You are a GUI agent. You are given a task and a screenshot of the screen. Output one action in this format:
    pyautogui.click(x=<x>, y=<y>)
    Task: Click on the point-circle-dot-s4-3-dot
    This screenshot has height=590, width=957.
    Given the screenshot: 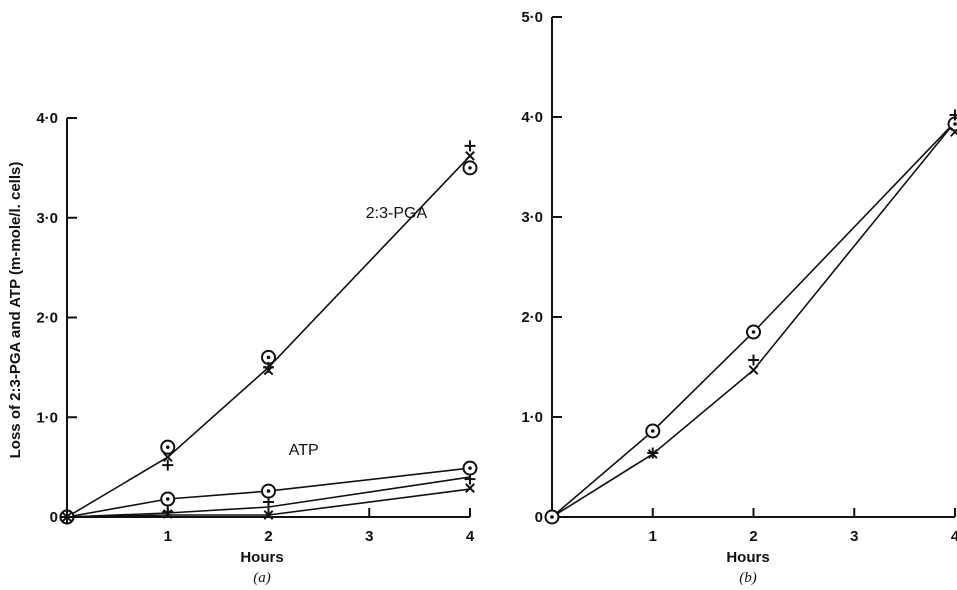 What is the action you would take?
    pyautogui.click(x=268, y=491)
    